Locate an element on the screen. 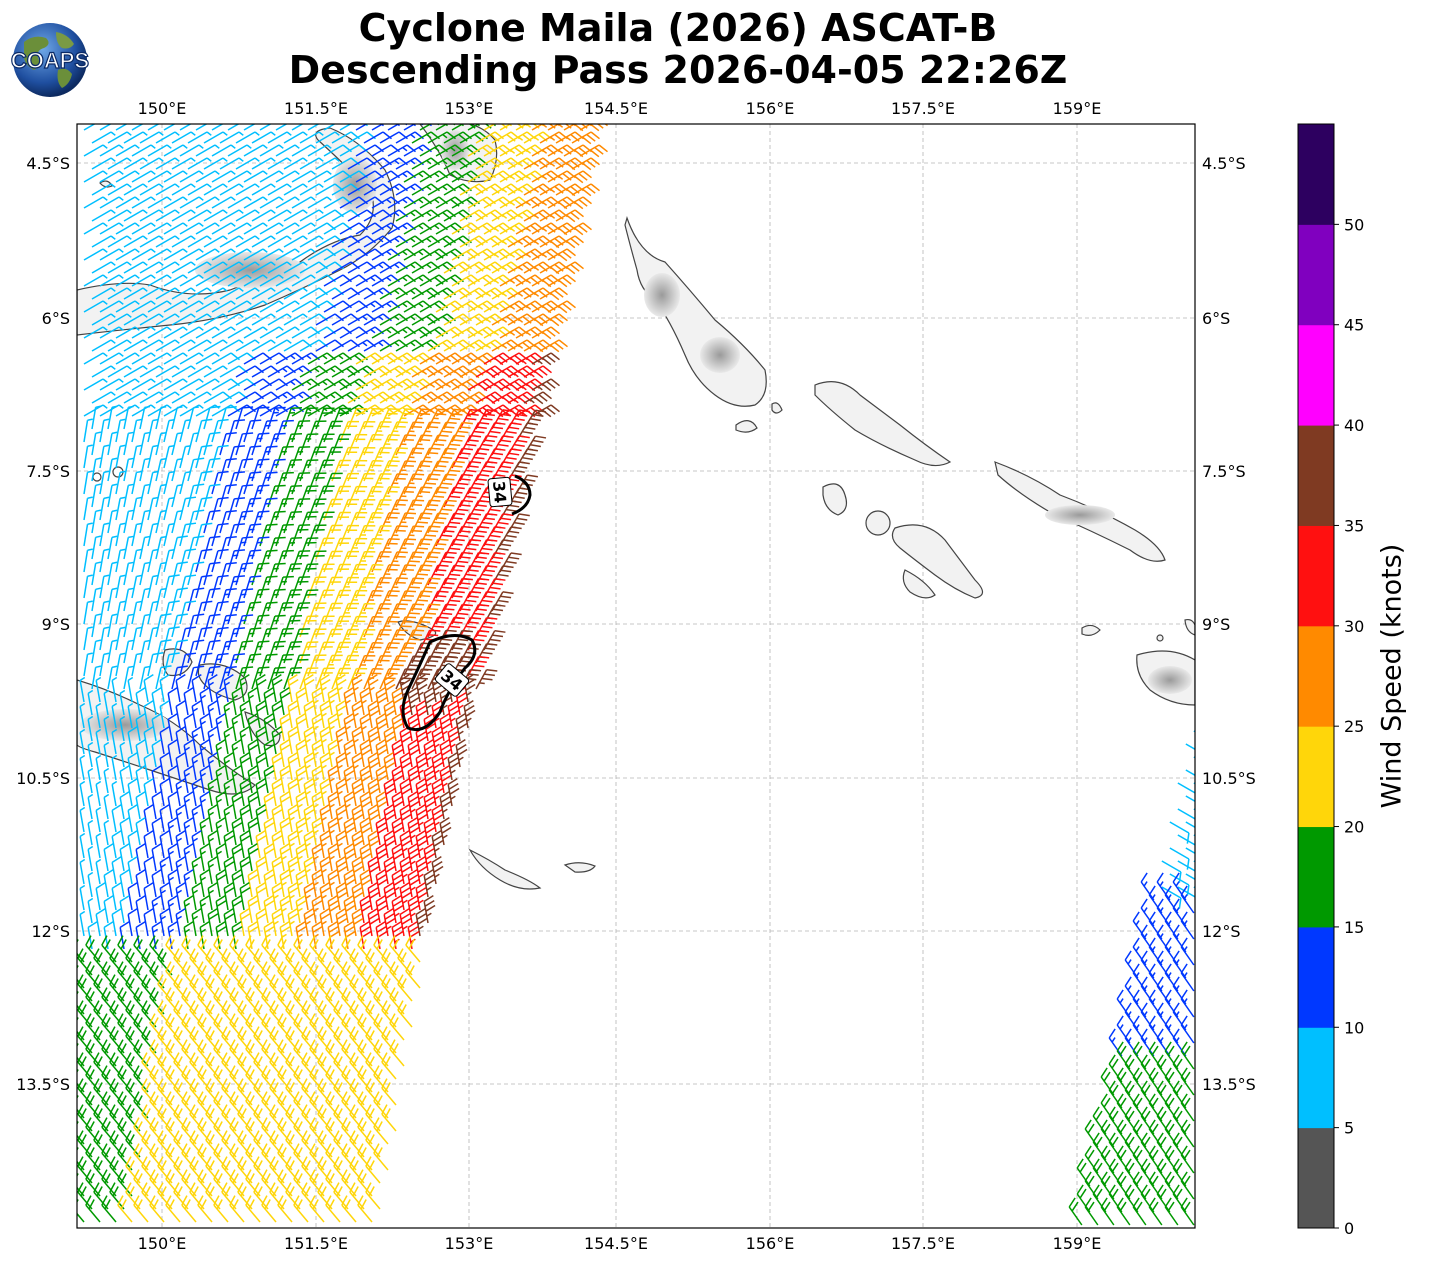  land-rendova is located at coordinates (919, 584).